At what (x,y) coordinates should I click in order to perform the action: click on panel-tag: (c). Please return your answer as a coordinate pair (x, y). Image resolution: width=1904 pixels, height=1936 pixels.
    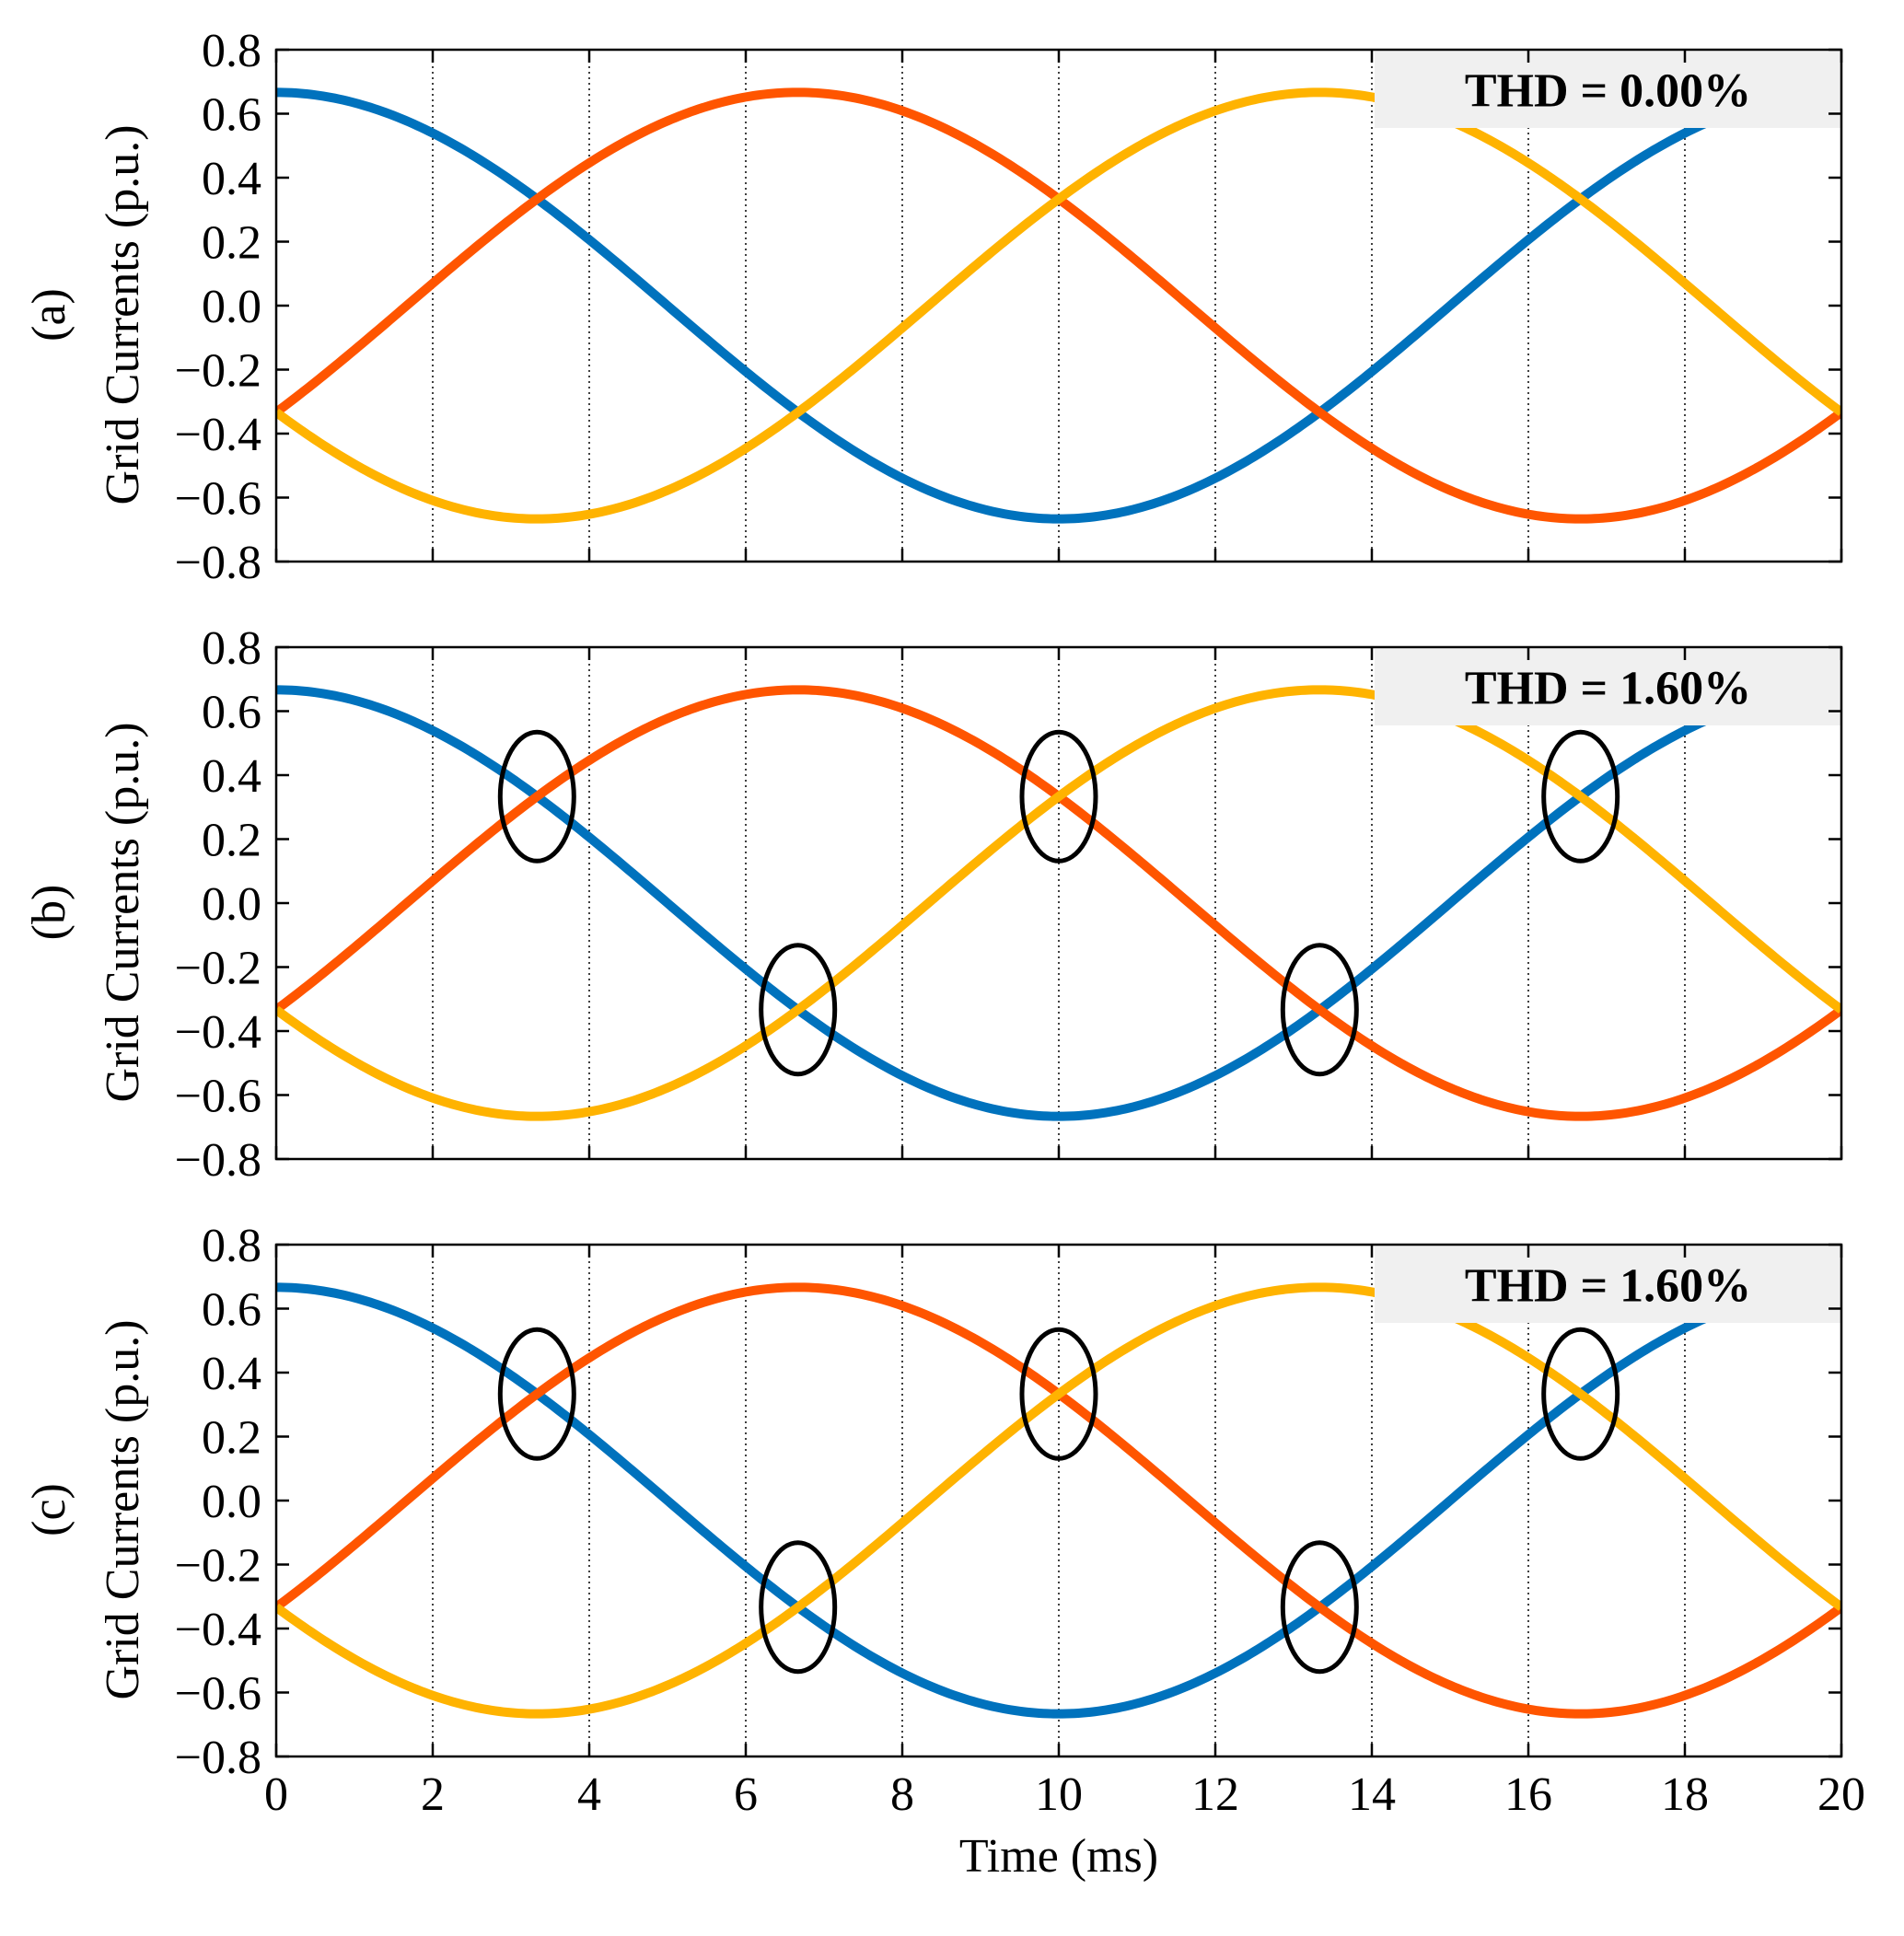
    Looking at the image, I should click on (49, 1509).